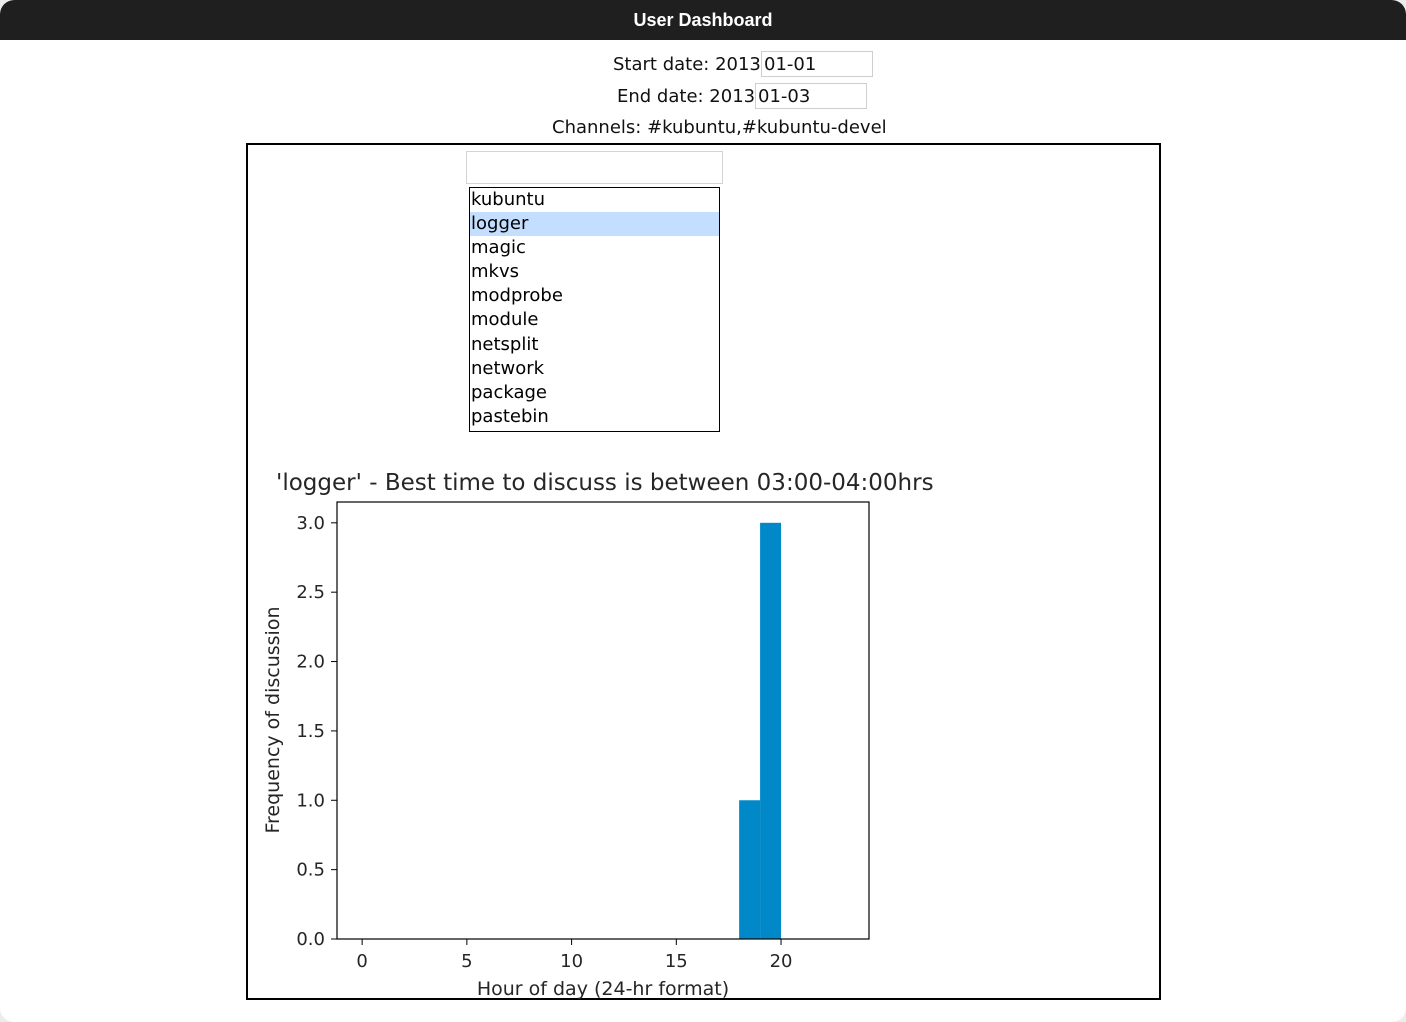 This screenshot has height=1022, width=1406. Describe the element at coordinates (817, 64) in the screenshot. I see `start-date-input` at that location.